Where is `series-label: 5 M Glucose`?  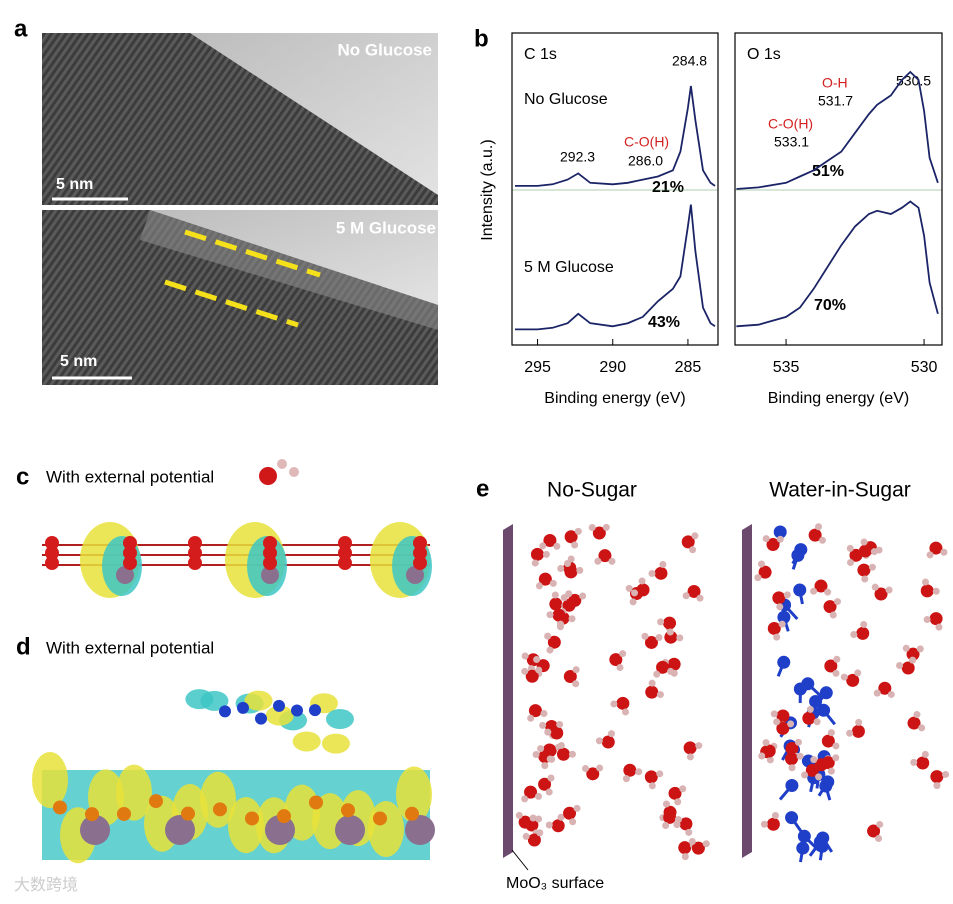
series-label: 5 M Glucose is located at coordinates (569, 267).